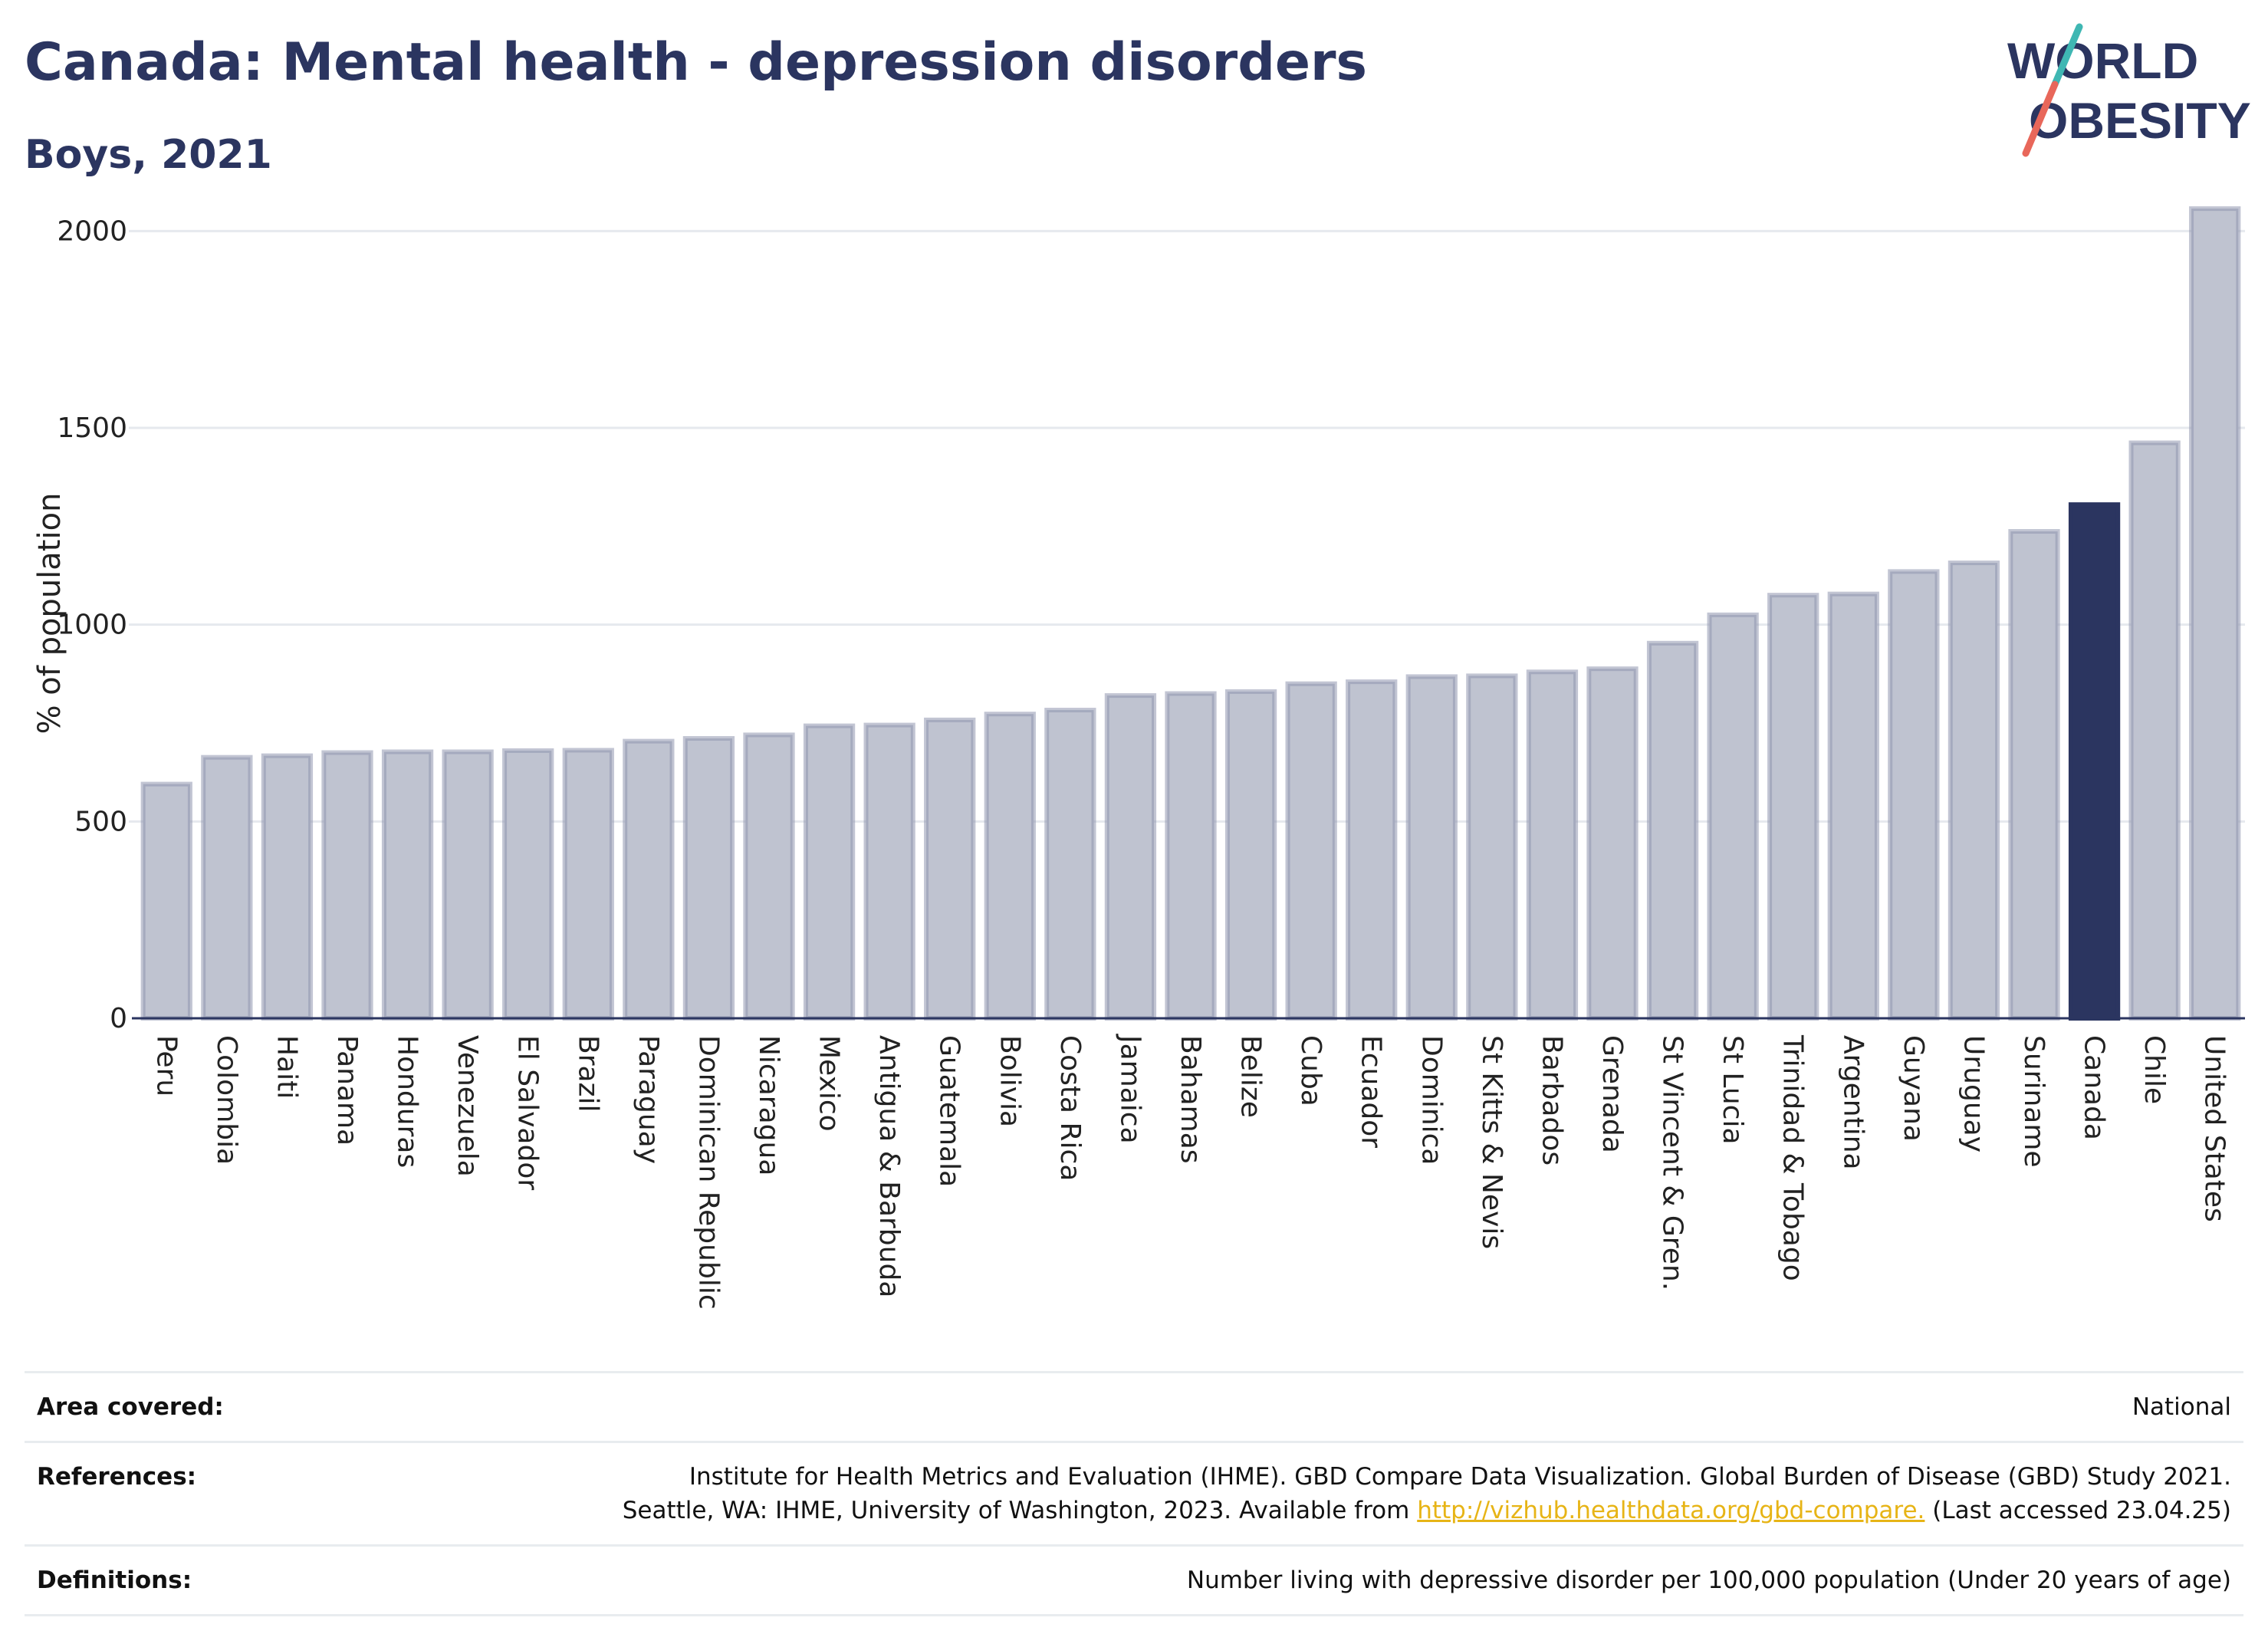 This screenshot has width=2268, height=1634. What do you see at coordinates (287, 887) in the screenshot?
I see `bar-haiti` at bounding box center [287, 887].